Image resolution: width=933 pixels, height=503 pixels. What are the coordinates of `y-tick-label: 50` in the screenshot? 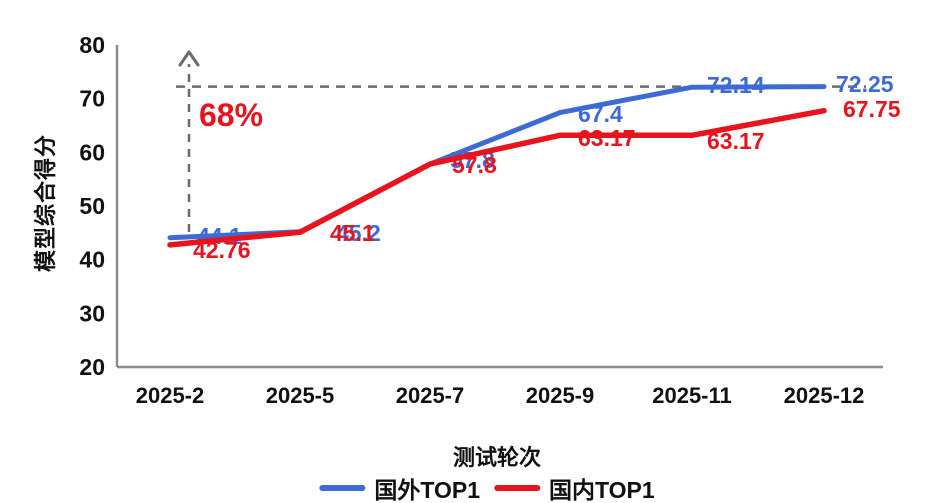 It's located at (92, 206).